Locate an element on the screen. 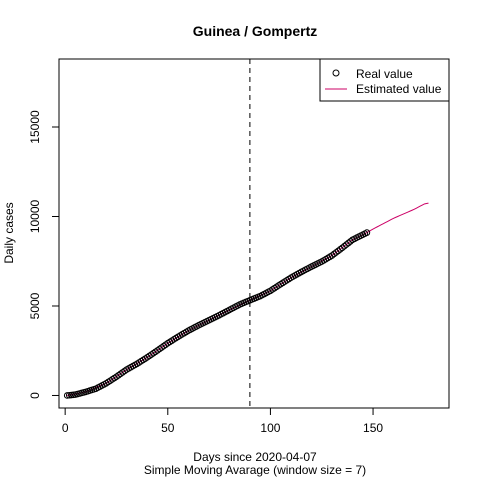 The image size is (480, 480). y-tick-label: 0 is located at coordinates (35, 395).